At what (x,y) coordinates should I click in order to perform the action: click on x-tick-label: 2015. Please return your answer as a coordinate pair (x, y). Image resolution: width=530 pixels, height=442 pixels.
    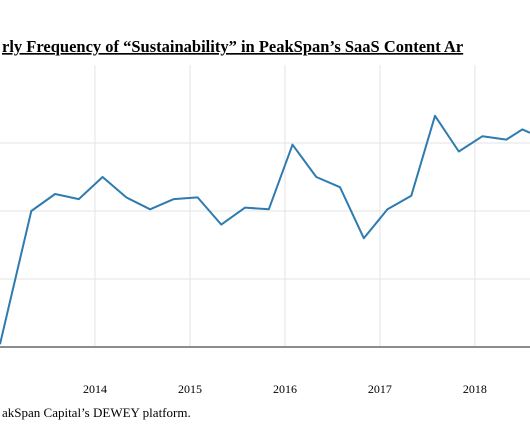
    Looking at the image, I should click on (190, 389).